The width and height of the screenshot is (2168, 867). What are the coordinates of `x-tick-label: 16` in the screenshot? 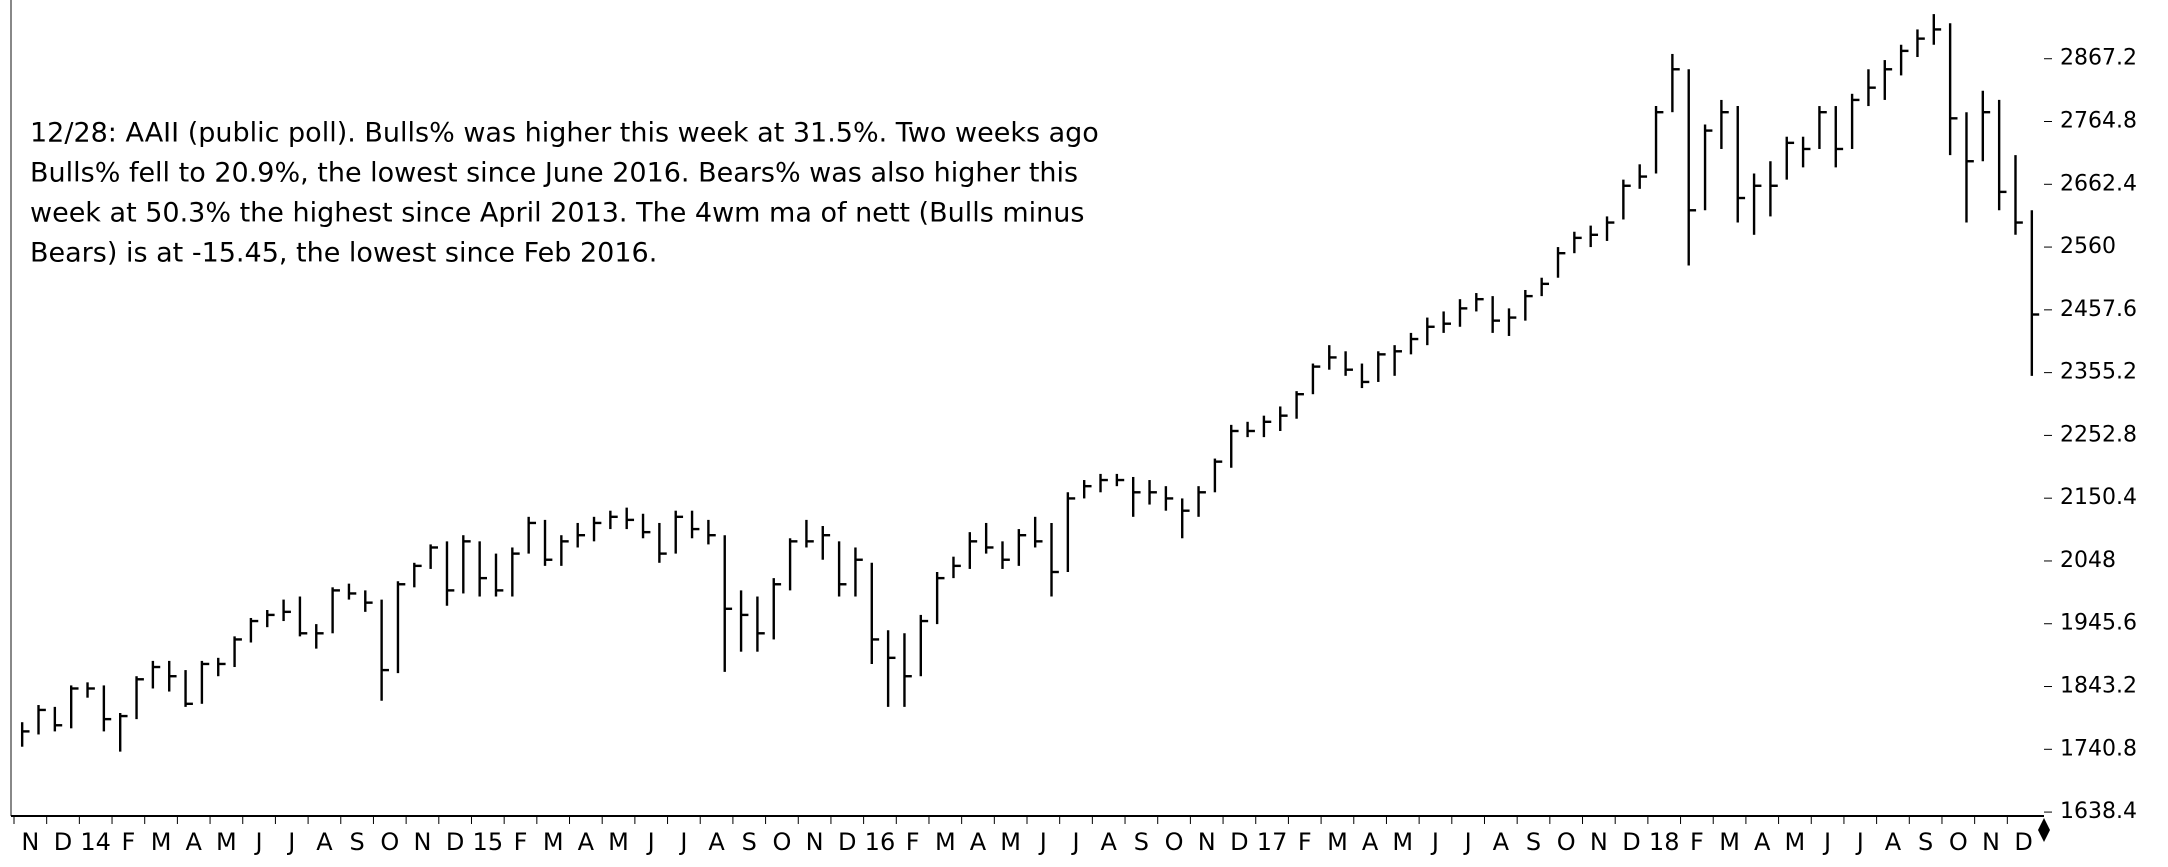 It's located at (880, 842).